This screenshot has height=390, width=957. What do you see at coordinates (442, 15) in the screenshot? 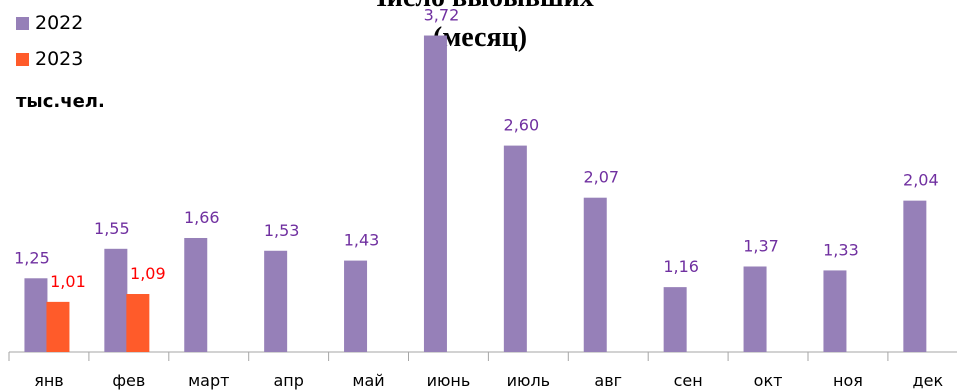
I see `data-label-2022: 3,72` at bounding box center [442, 15].